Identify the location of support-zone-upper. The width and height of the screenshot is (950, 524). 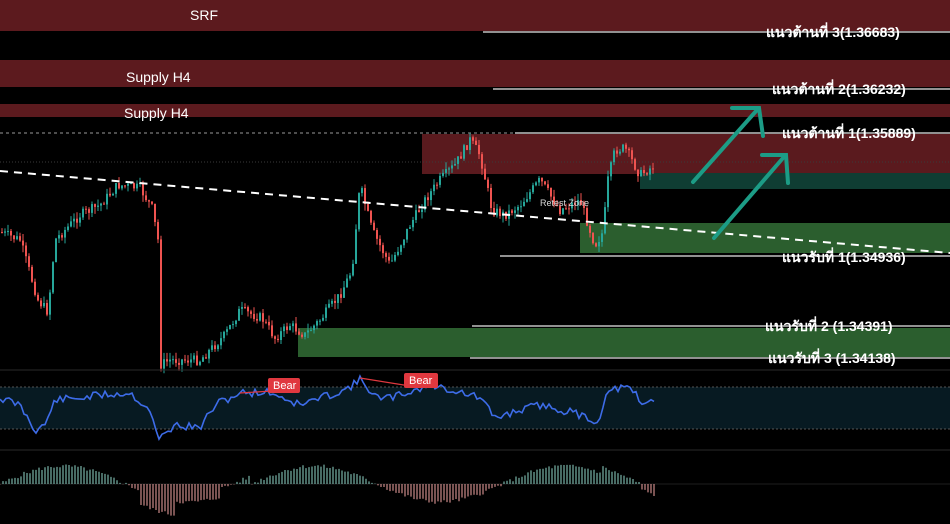
(765, 238).